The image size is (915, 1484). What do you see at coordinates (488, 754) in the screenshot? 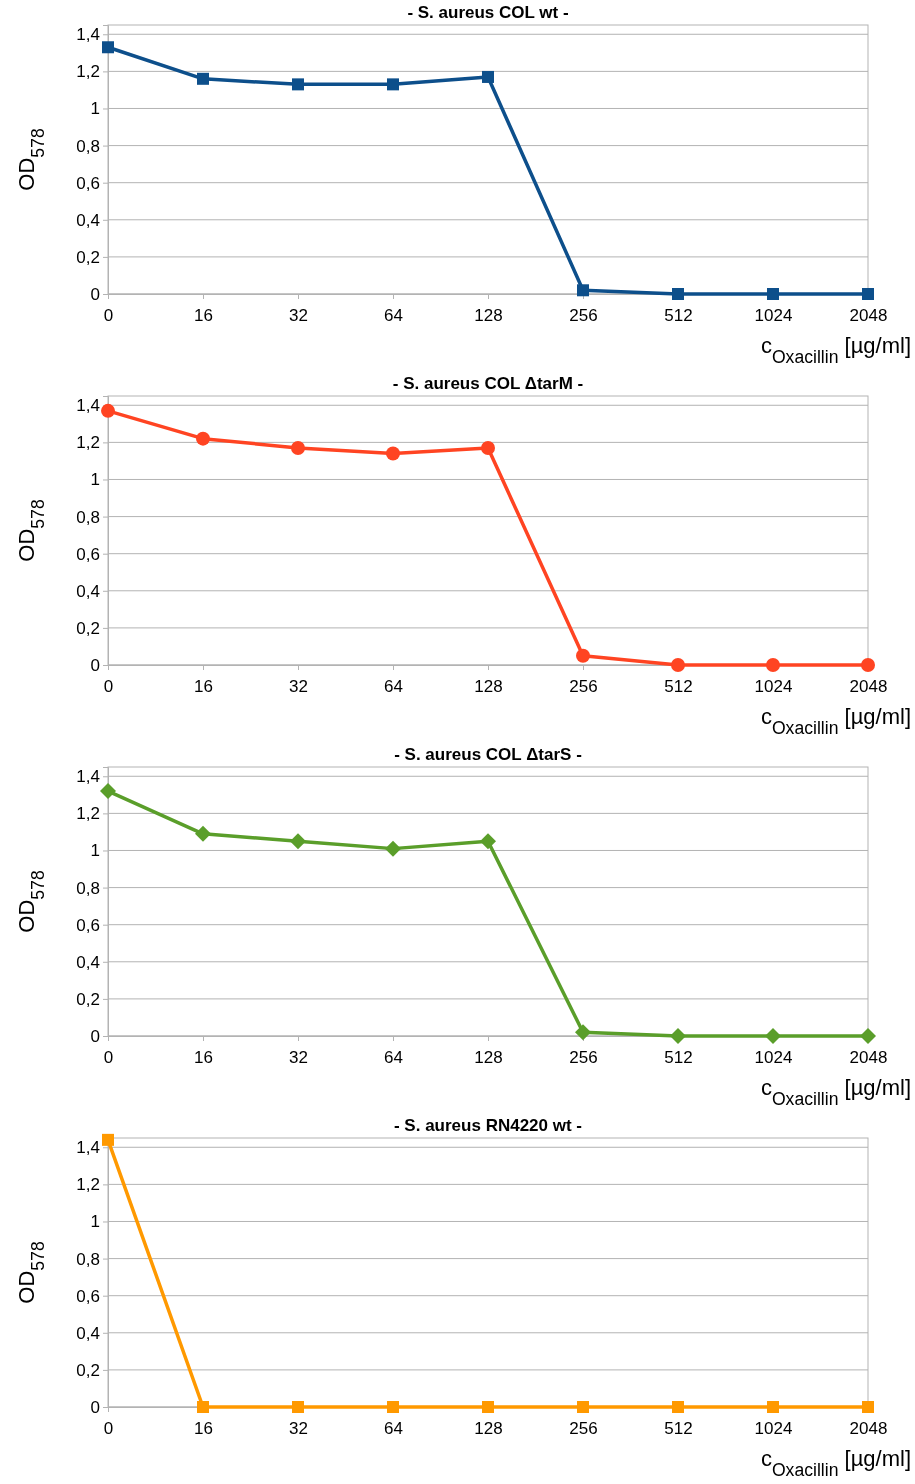
I see `chart-title: - S. aureus COL ΔtarS -` at bounding box center [488, 754].